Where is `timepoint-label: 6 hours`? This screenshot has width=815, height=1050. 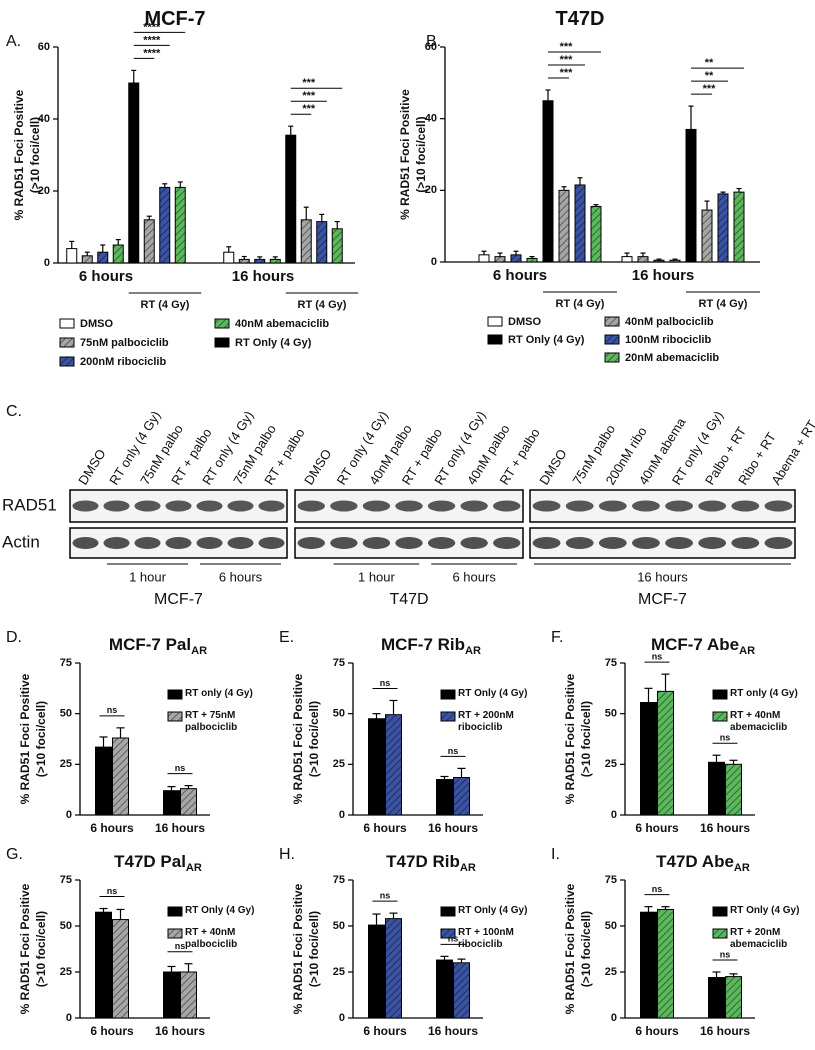 timepoint-label: 6 hours is located at coordinates (241, 576).